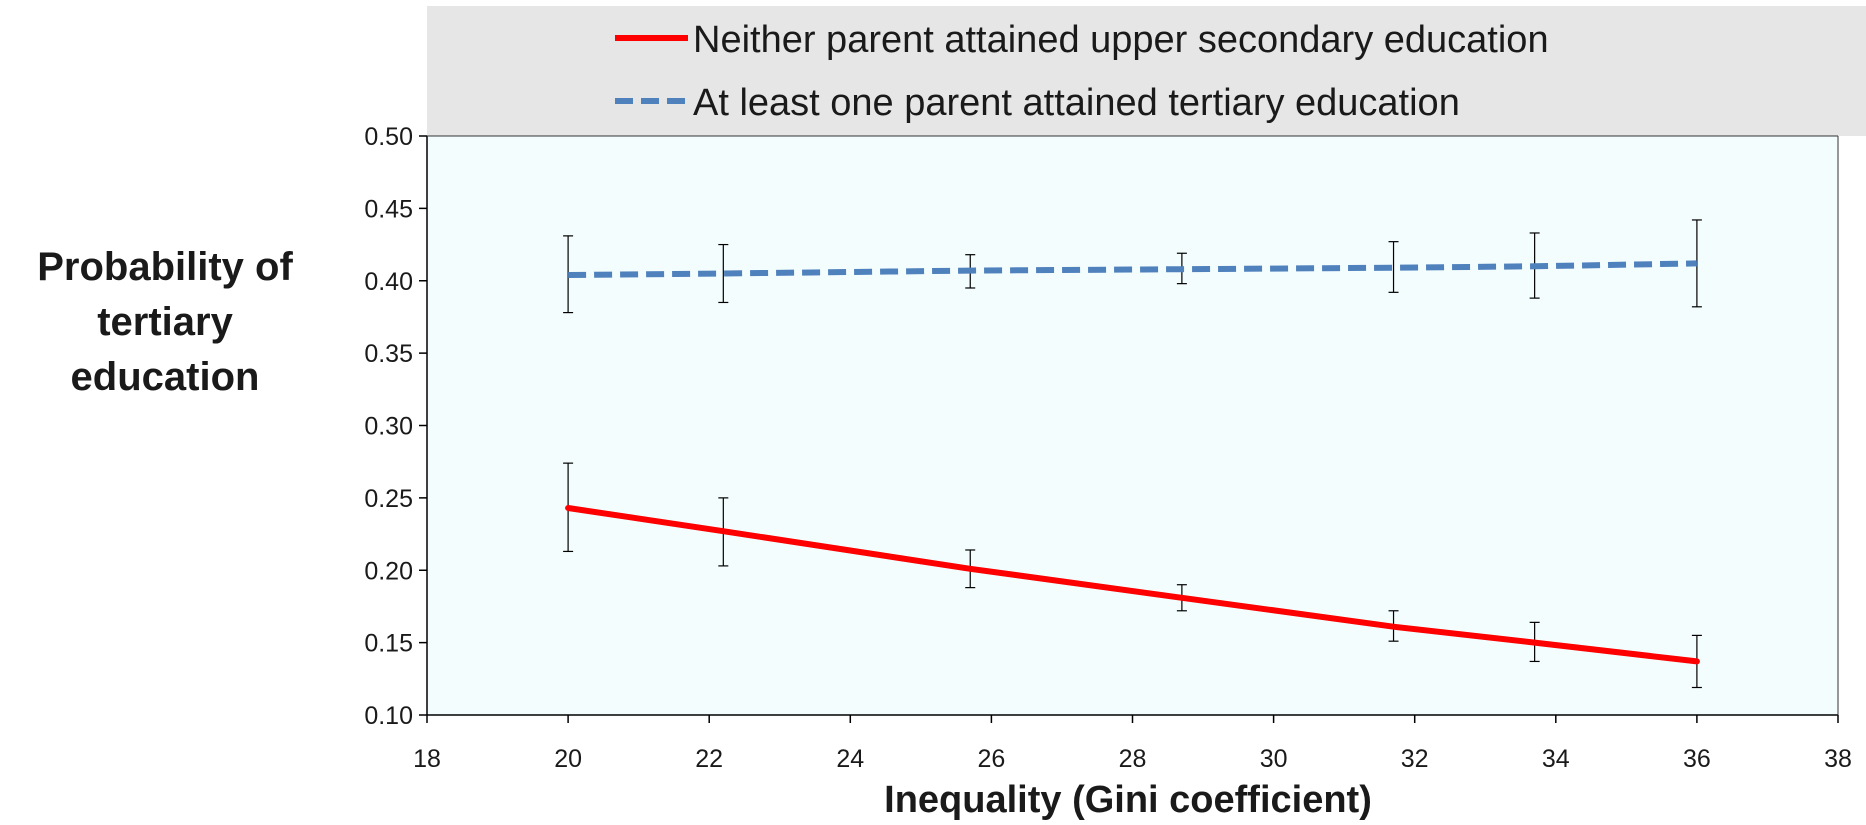 Image resolution: width=1866 pixels, height=825 pixels. What do you see at coordinates (1133, 759) in the screenshot?
I see `x-tick-label: 28` at bounding box center [1133, 759].